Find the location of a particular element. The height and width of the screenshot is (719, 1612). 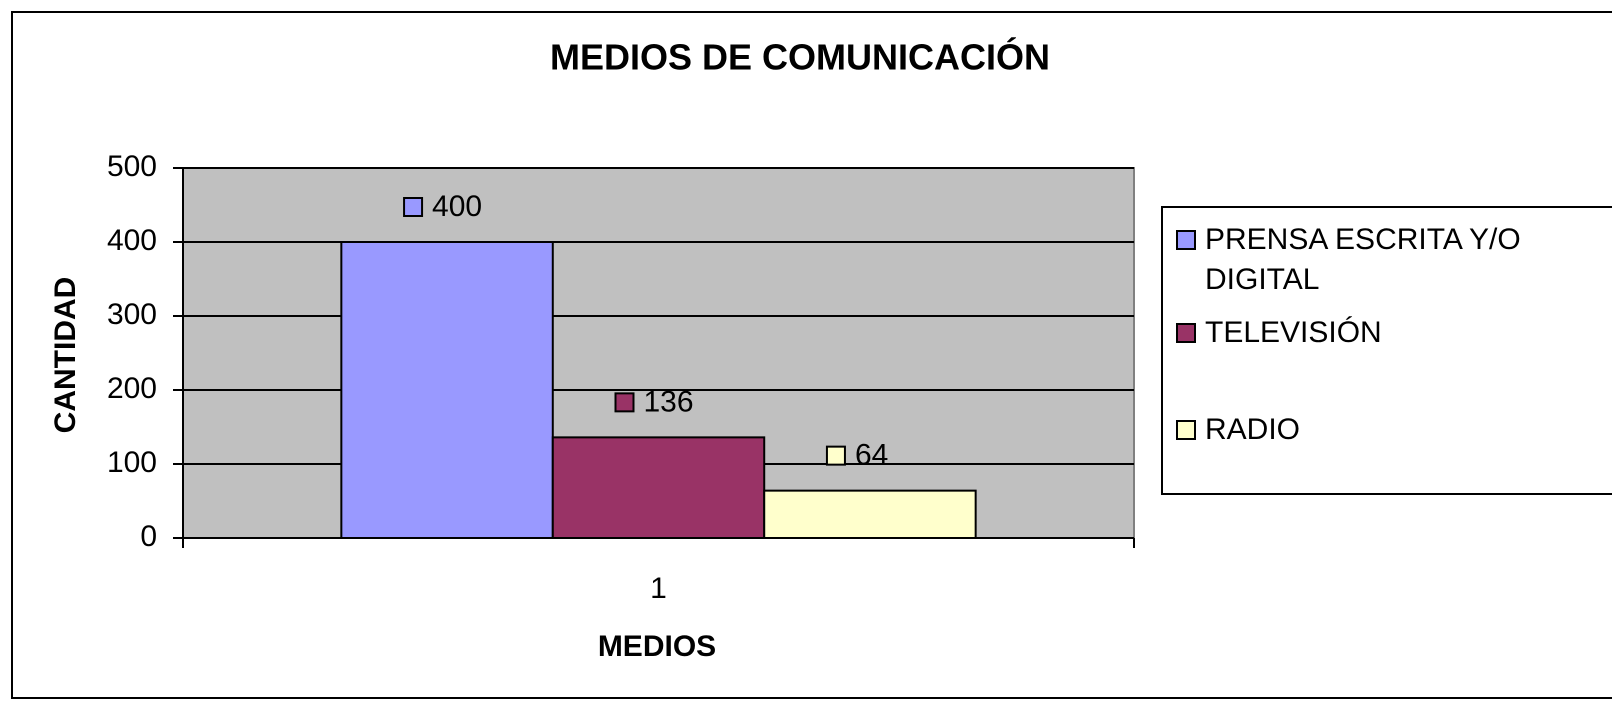

y-tick-label: 200 is located at coordinates (132, 388).